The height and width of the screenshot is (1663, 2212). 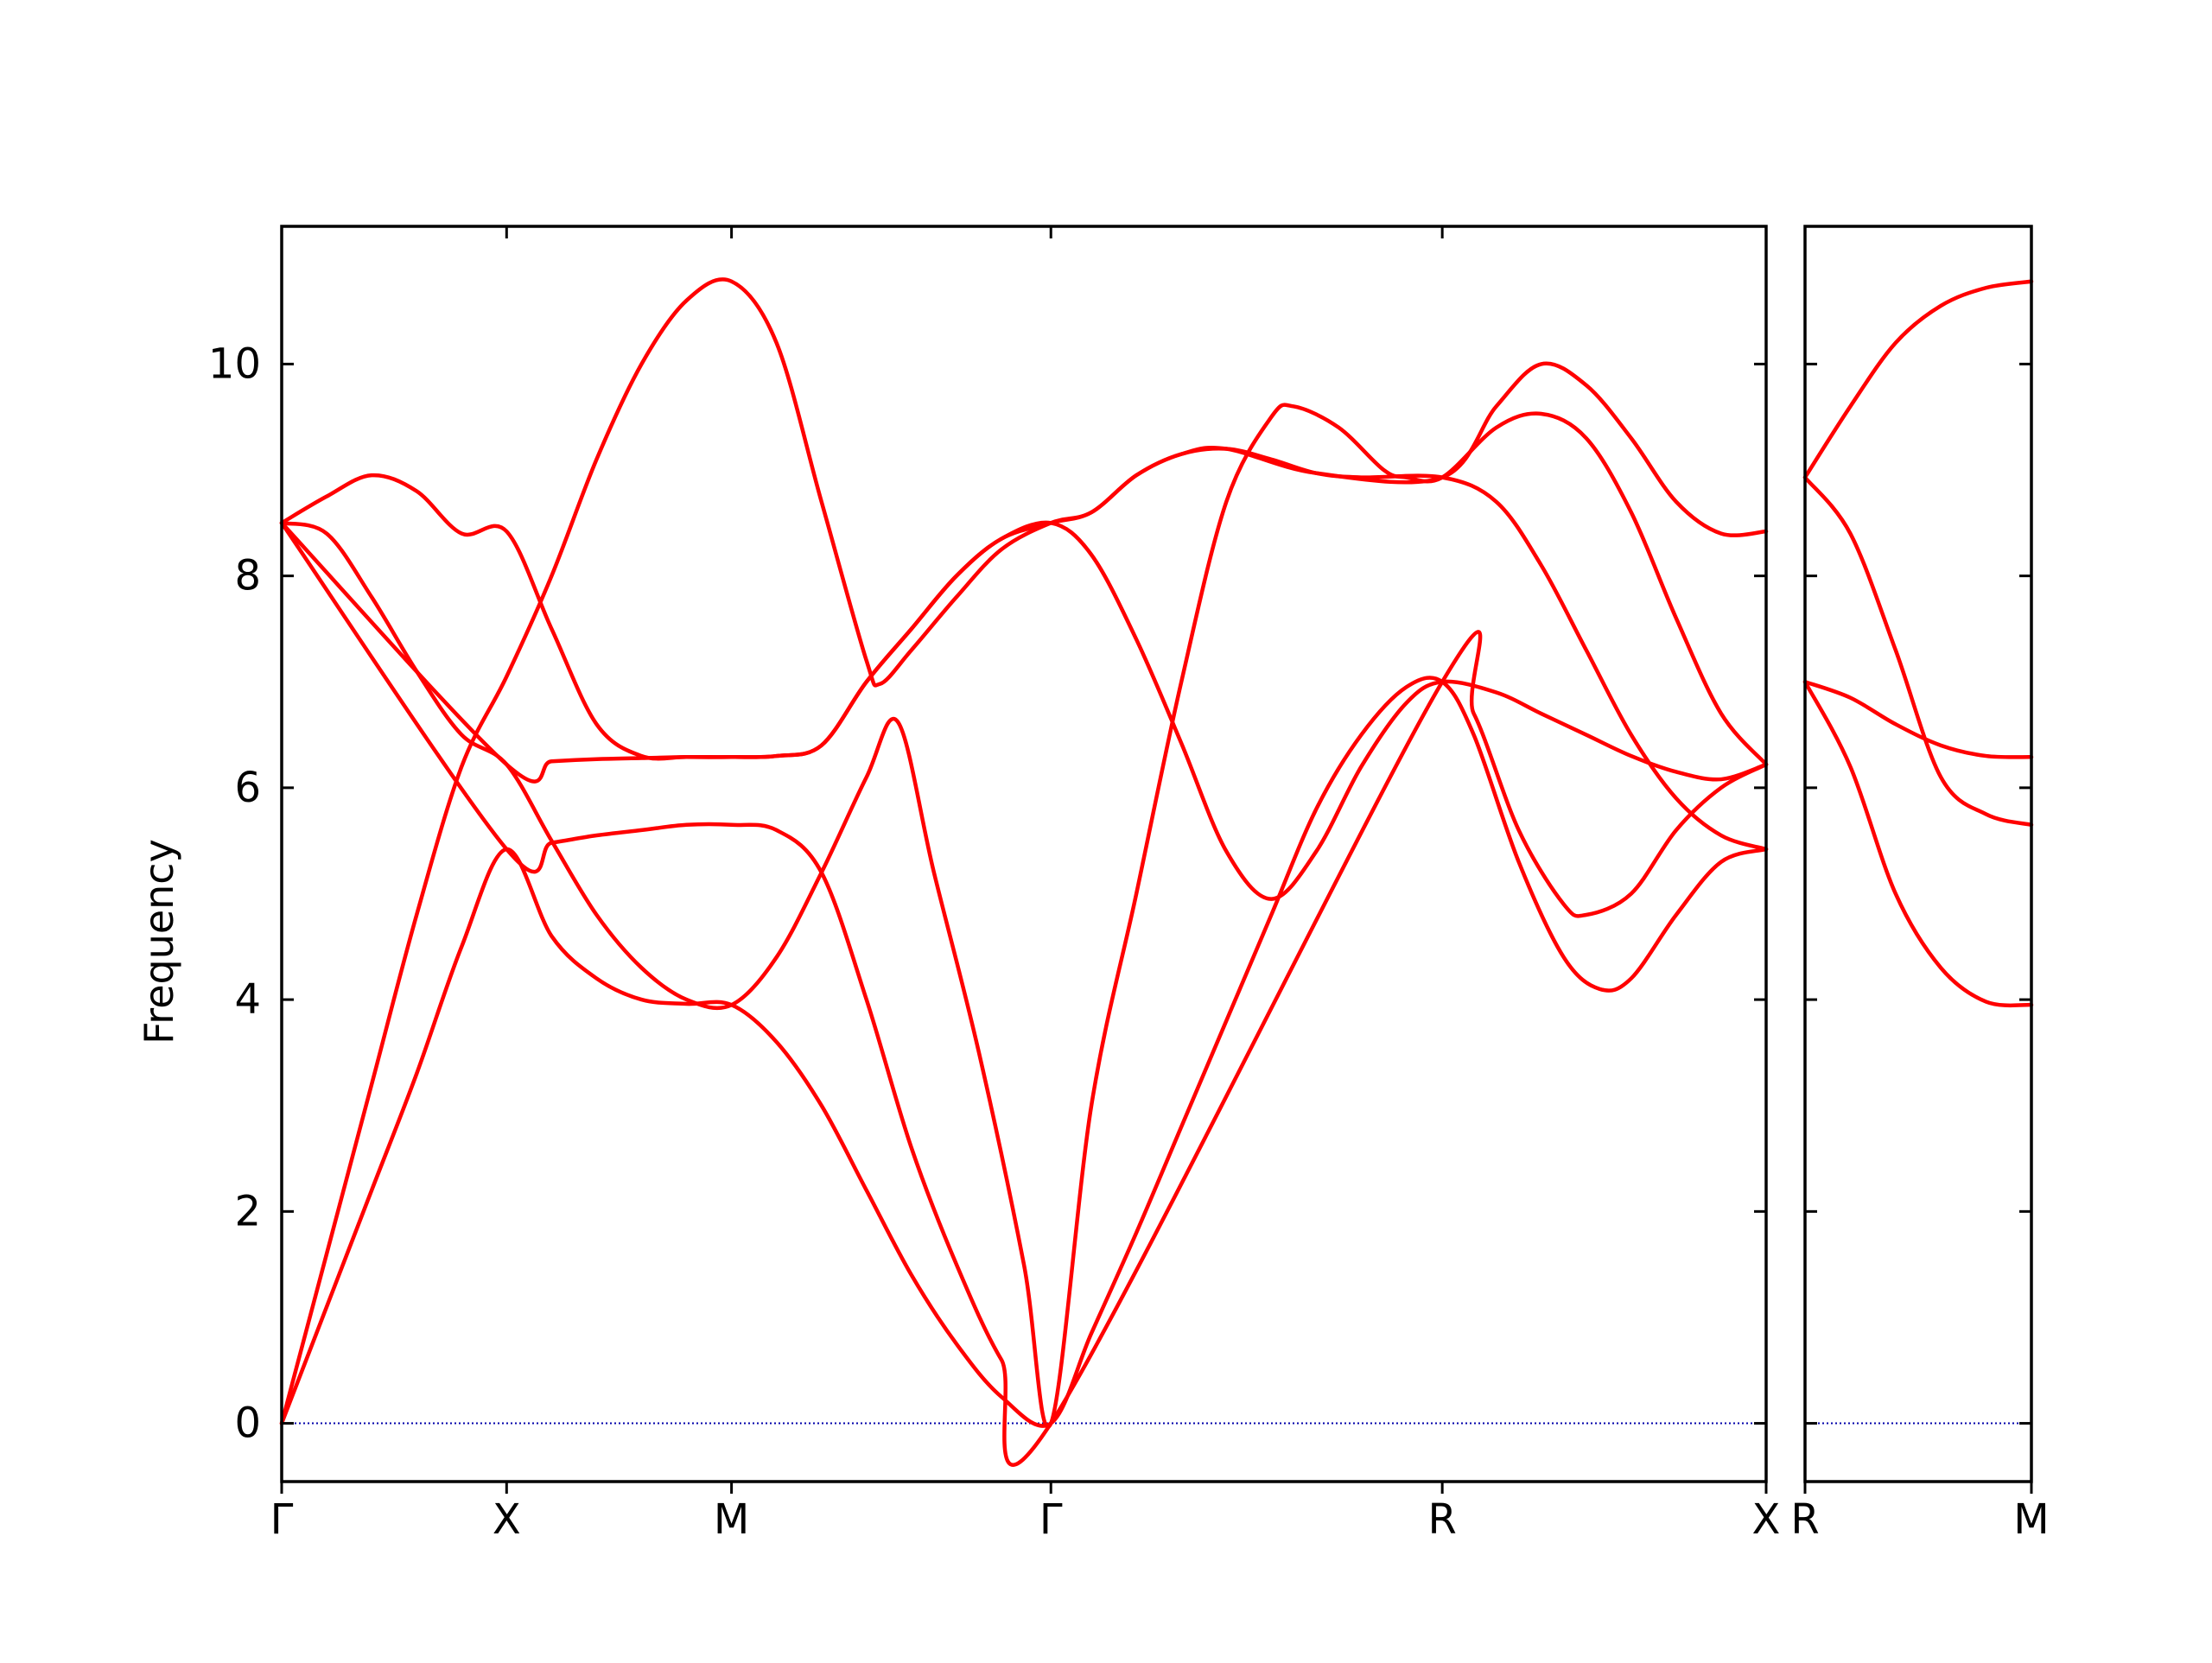 I want to click on y-tick-label: 6, so click(x=247, y=788).